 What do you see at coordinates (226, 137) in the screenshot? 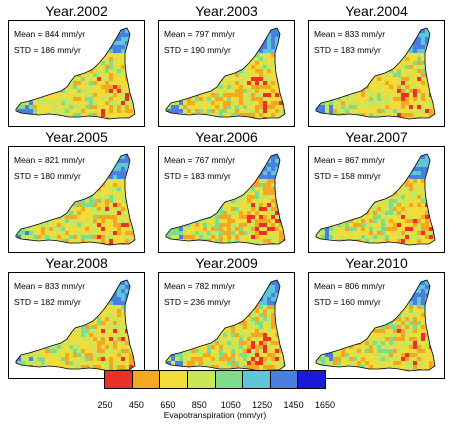
I see `panel-year-title: Year.2006` at bounding box center [226, 137].